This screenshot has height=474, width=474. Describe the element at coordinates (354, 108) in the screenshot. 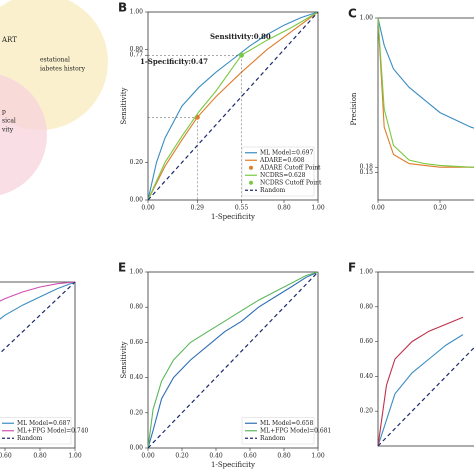

I see `y-axis-label: Precision` at that location.